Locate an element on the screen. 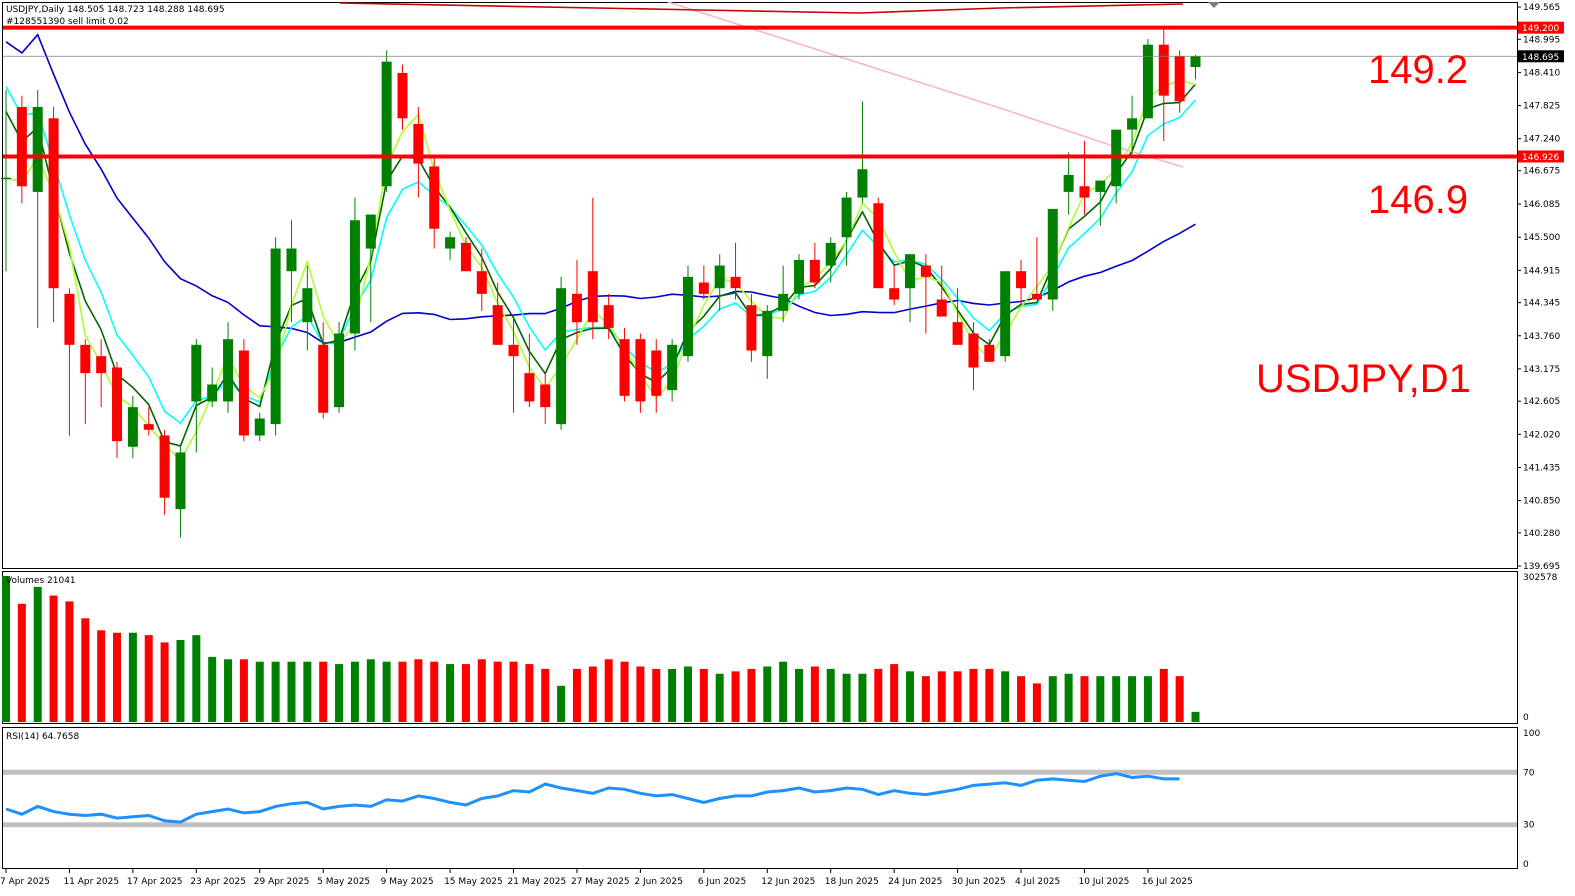 This screenshot has height=896, width=1575. price-tick-label: 148.995 is located at coordinates (1541, 40).